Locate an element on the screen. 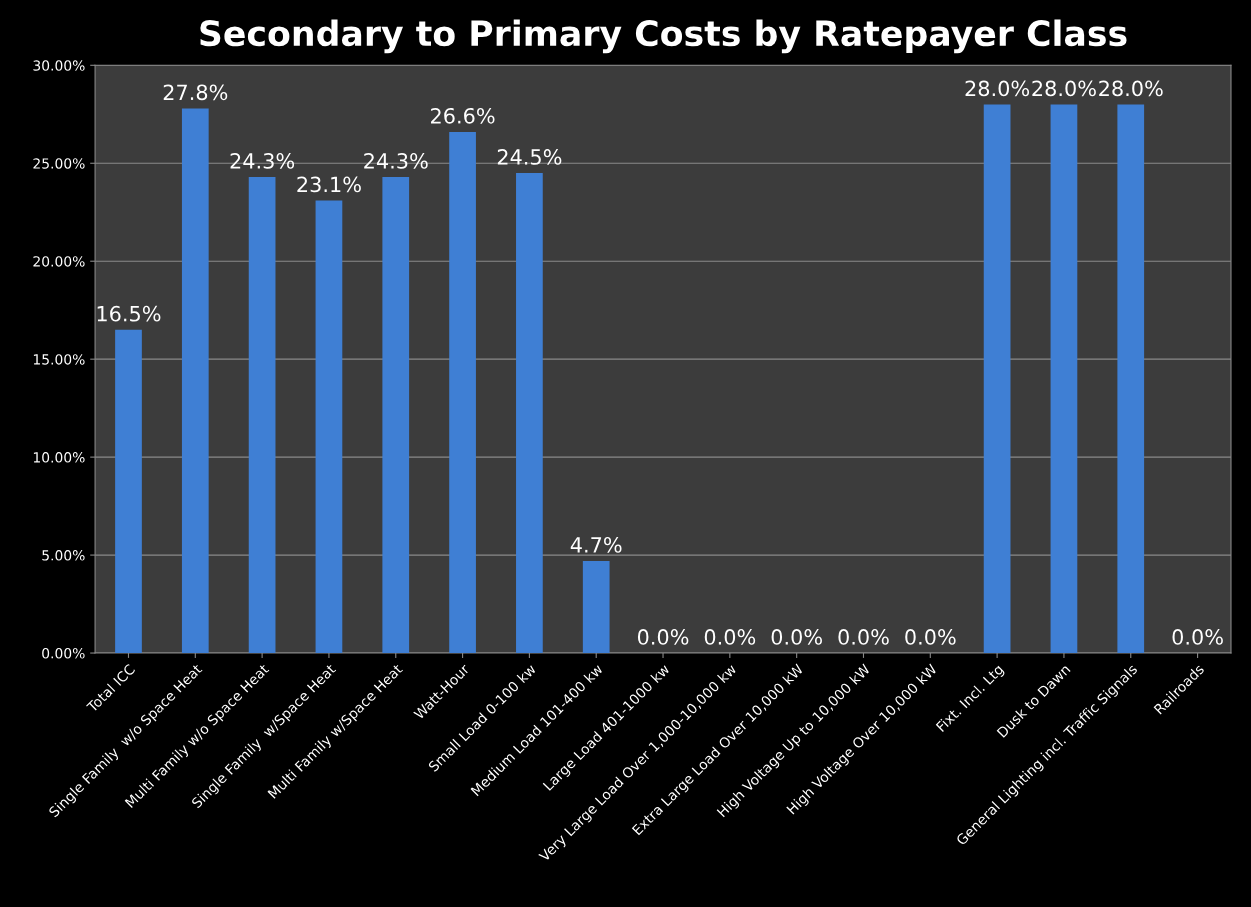 Image resolution: width=1251 pixels, height=907 pixels. data-label: 23.1% is located at coordinates (329, 184).